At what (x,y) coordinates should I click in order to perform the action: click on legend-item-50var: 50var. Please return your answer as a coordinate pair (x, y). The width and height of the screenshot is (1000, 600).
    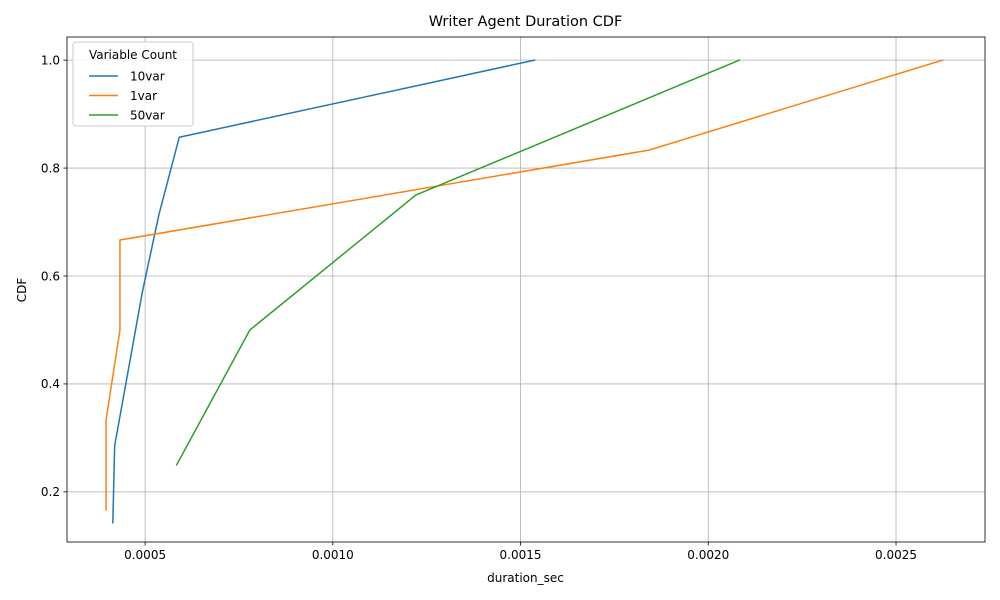
    Looking at the image, I should click on (127, 115).